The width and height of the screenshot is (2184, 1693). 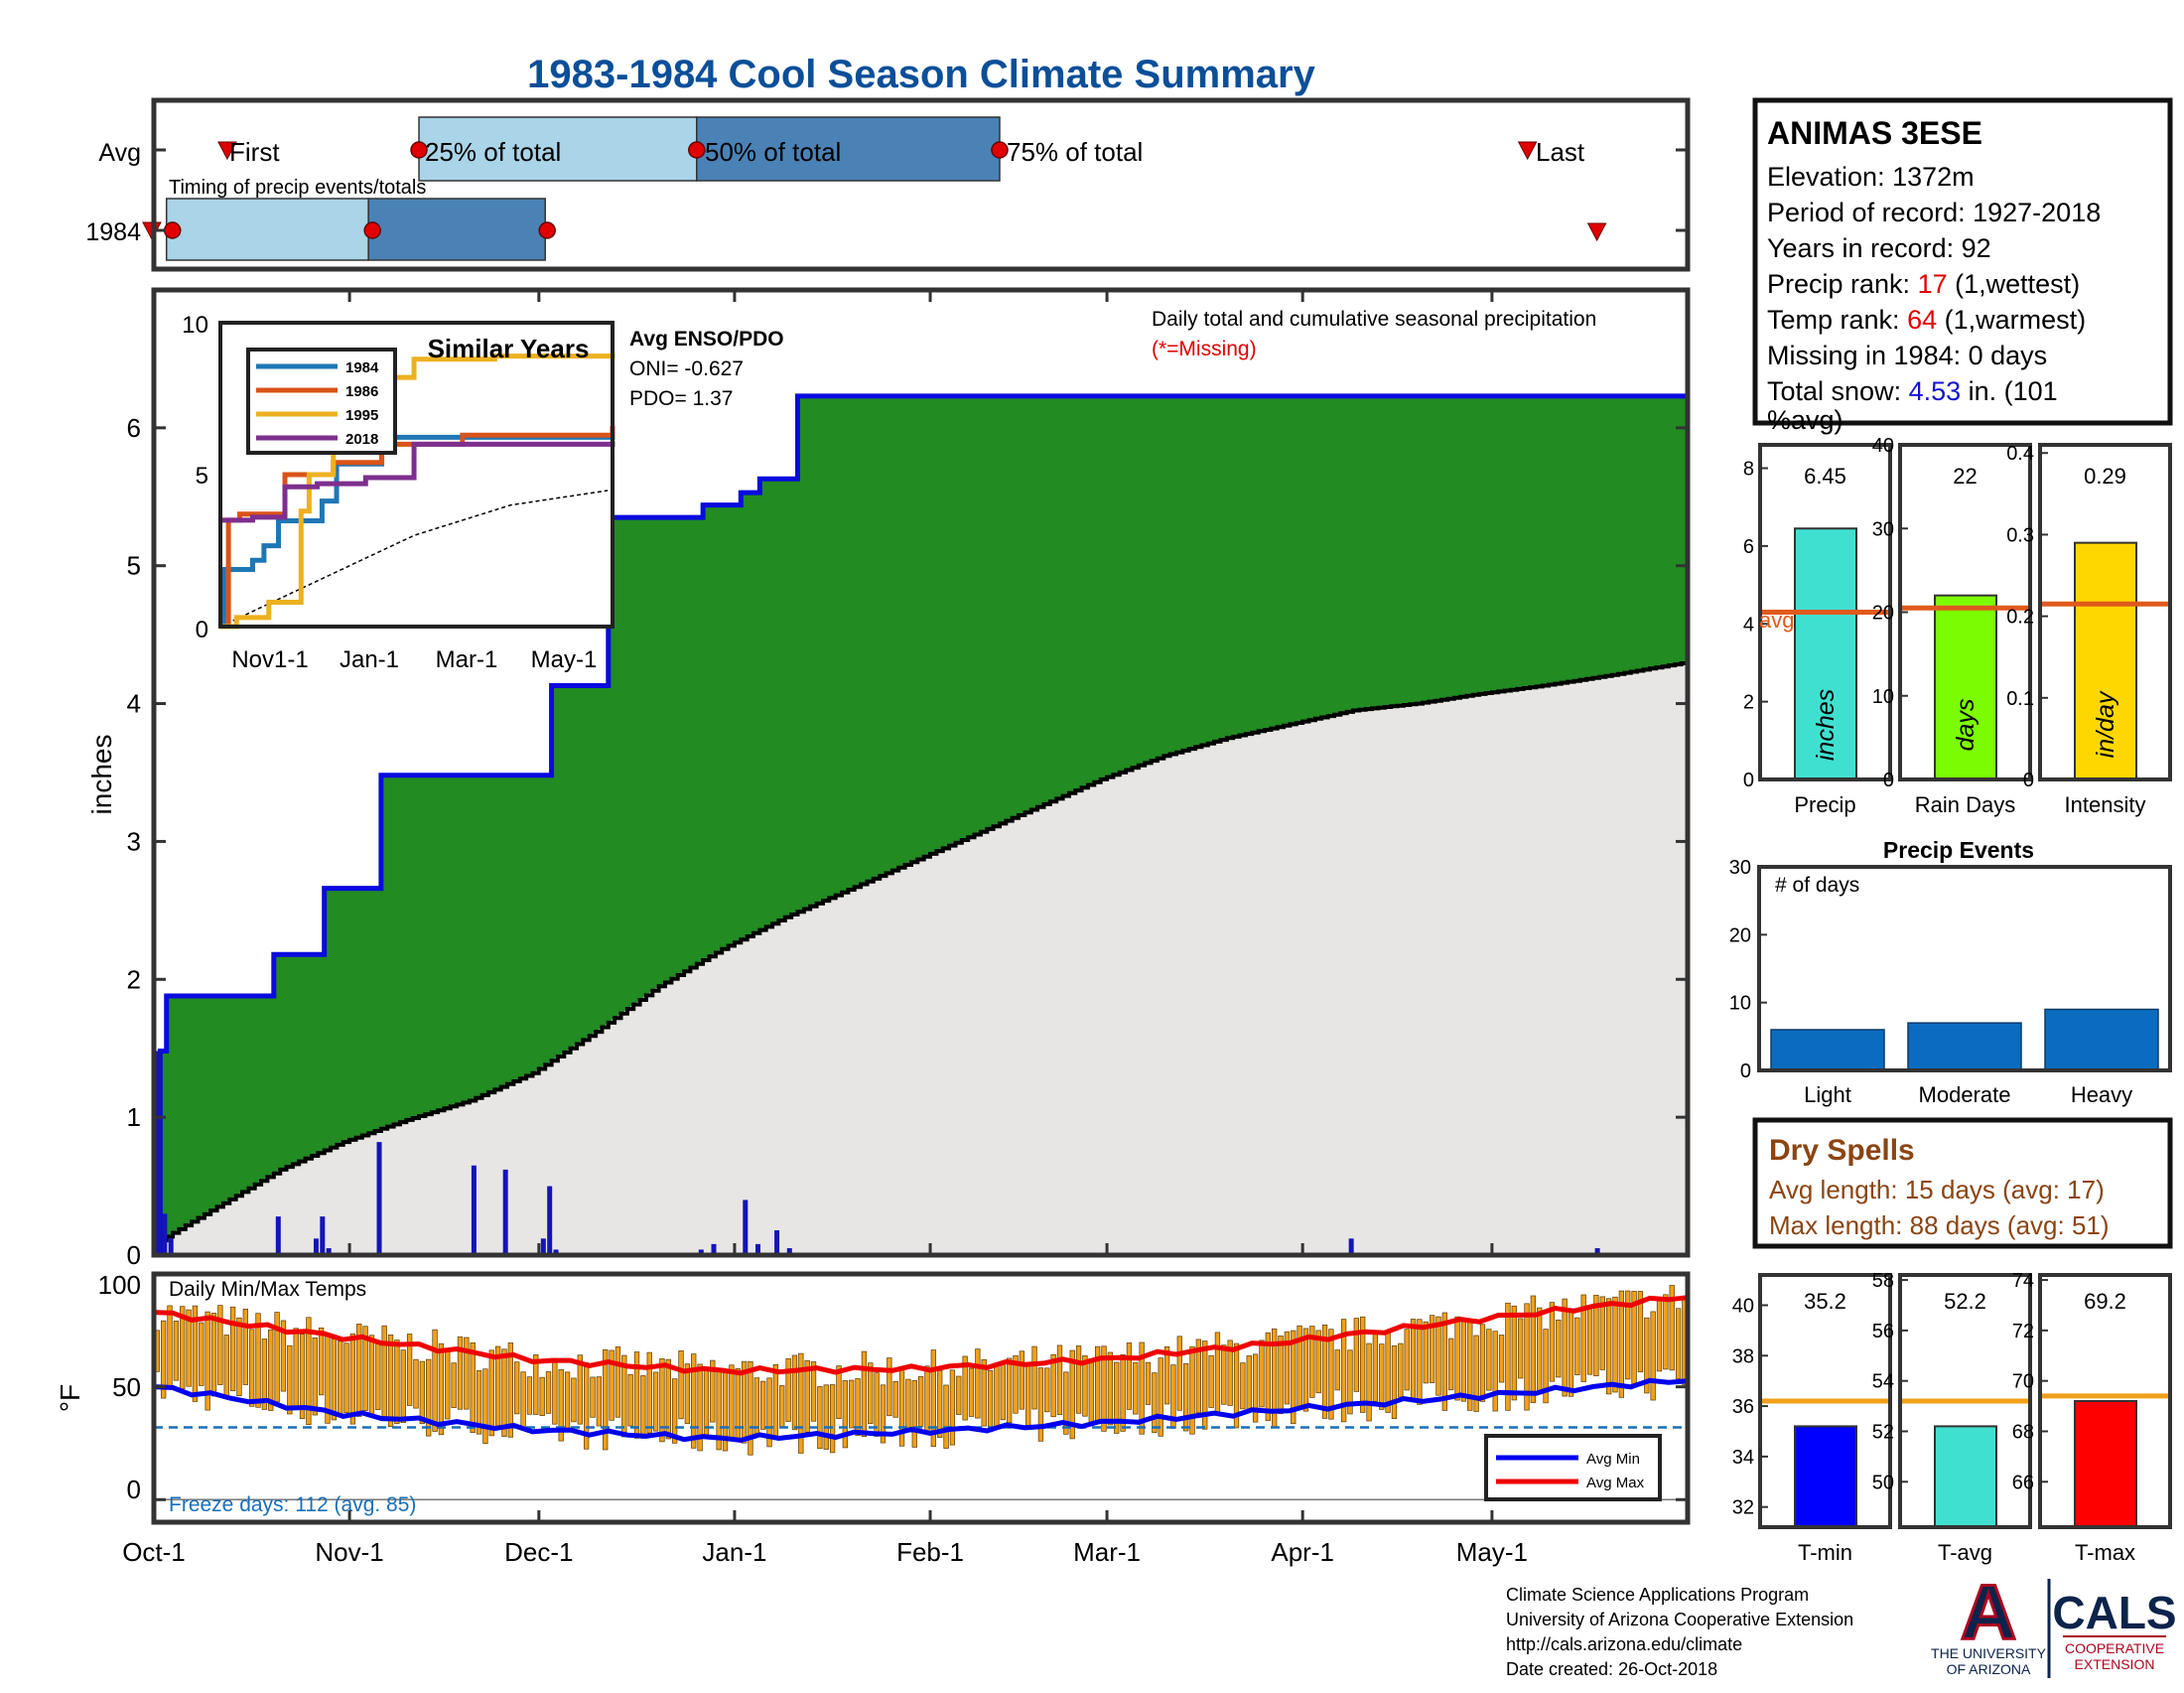 I want to click on temp-ytick-label: 66, so click(x=2023, y=1482).